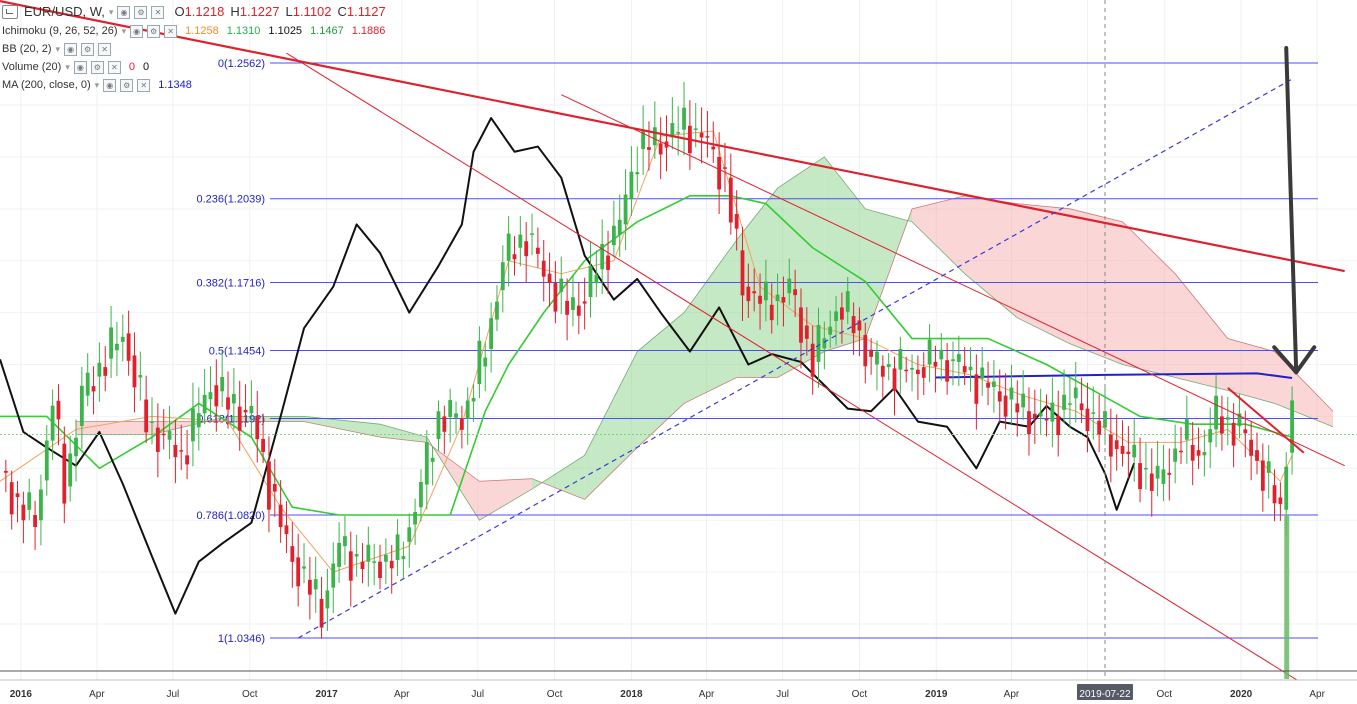 The width and height of the screenshot is (1357, 704). I want to click on x-tick-label: 2019, so click(936, 694).